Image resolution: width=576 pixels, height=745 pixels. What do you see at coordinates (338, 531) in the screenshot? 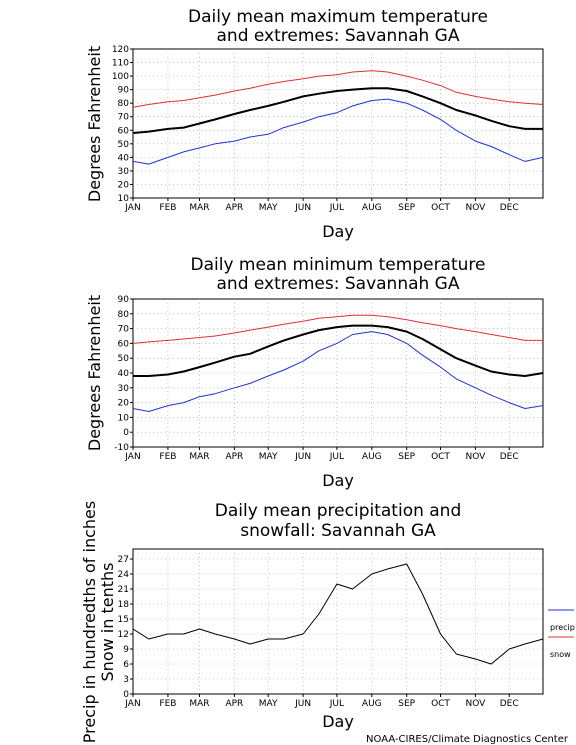
I see `chart-title-line2: snowfall: Savannah GA` at bounding box center [338, 531].